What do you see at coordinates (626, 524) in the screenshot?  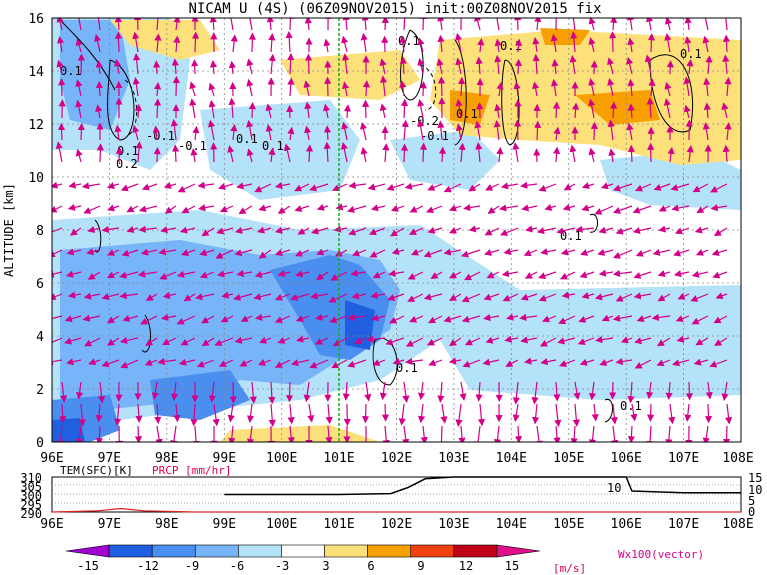 I see `x-tick-label: 106E` at bounding box center [626, 524].